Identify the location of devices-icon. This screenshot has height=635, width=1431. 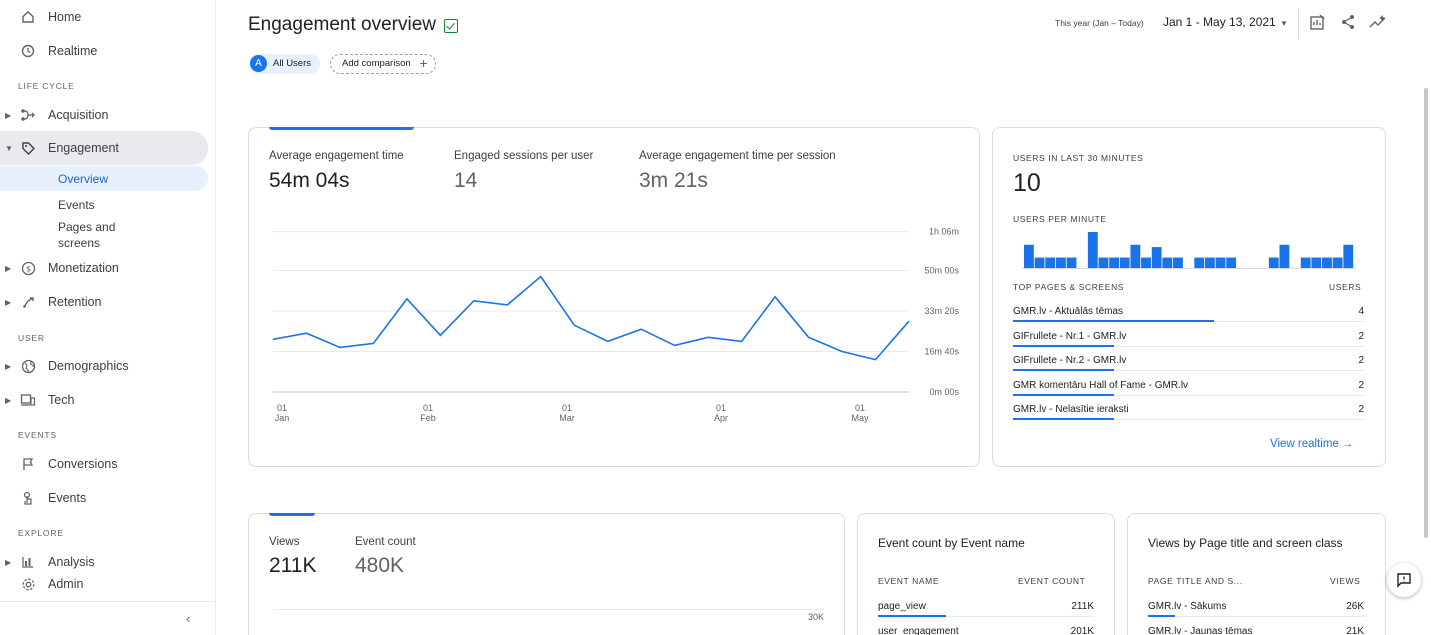
(28, 400).